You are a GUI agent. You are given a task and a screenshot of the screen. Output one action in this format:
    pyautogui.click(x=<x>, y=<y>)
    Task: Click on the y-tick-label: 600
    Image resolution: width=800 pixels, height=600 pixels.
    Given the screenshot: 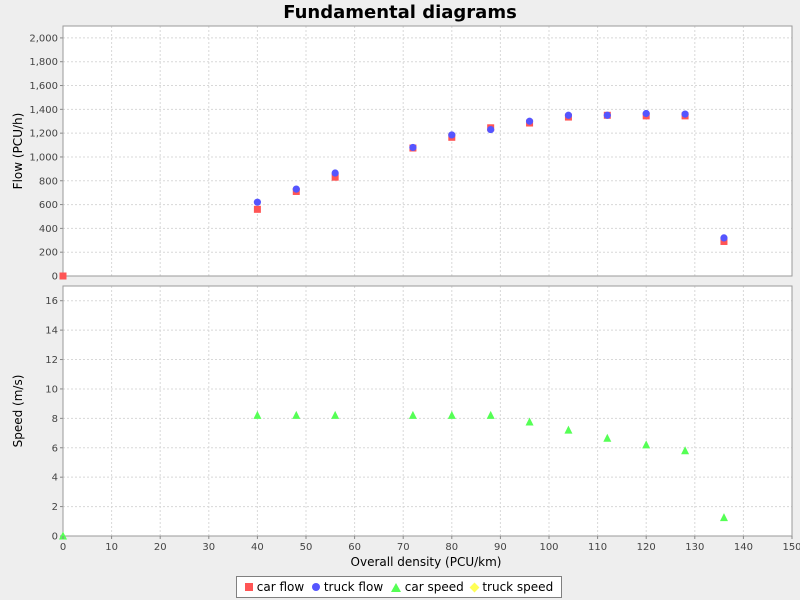 What is the action you would take?
    pyautogui.click(x=48, y=205)
    